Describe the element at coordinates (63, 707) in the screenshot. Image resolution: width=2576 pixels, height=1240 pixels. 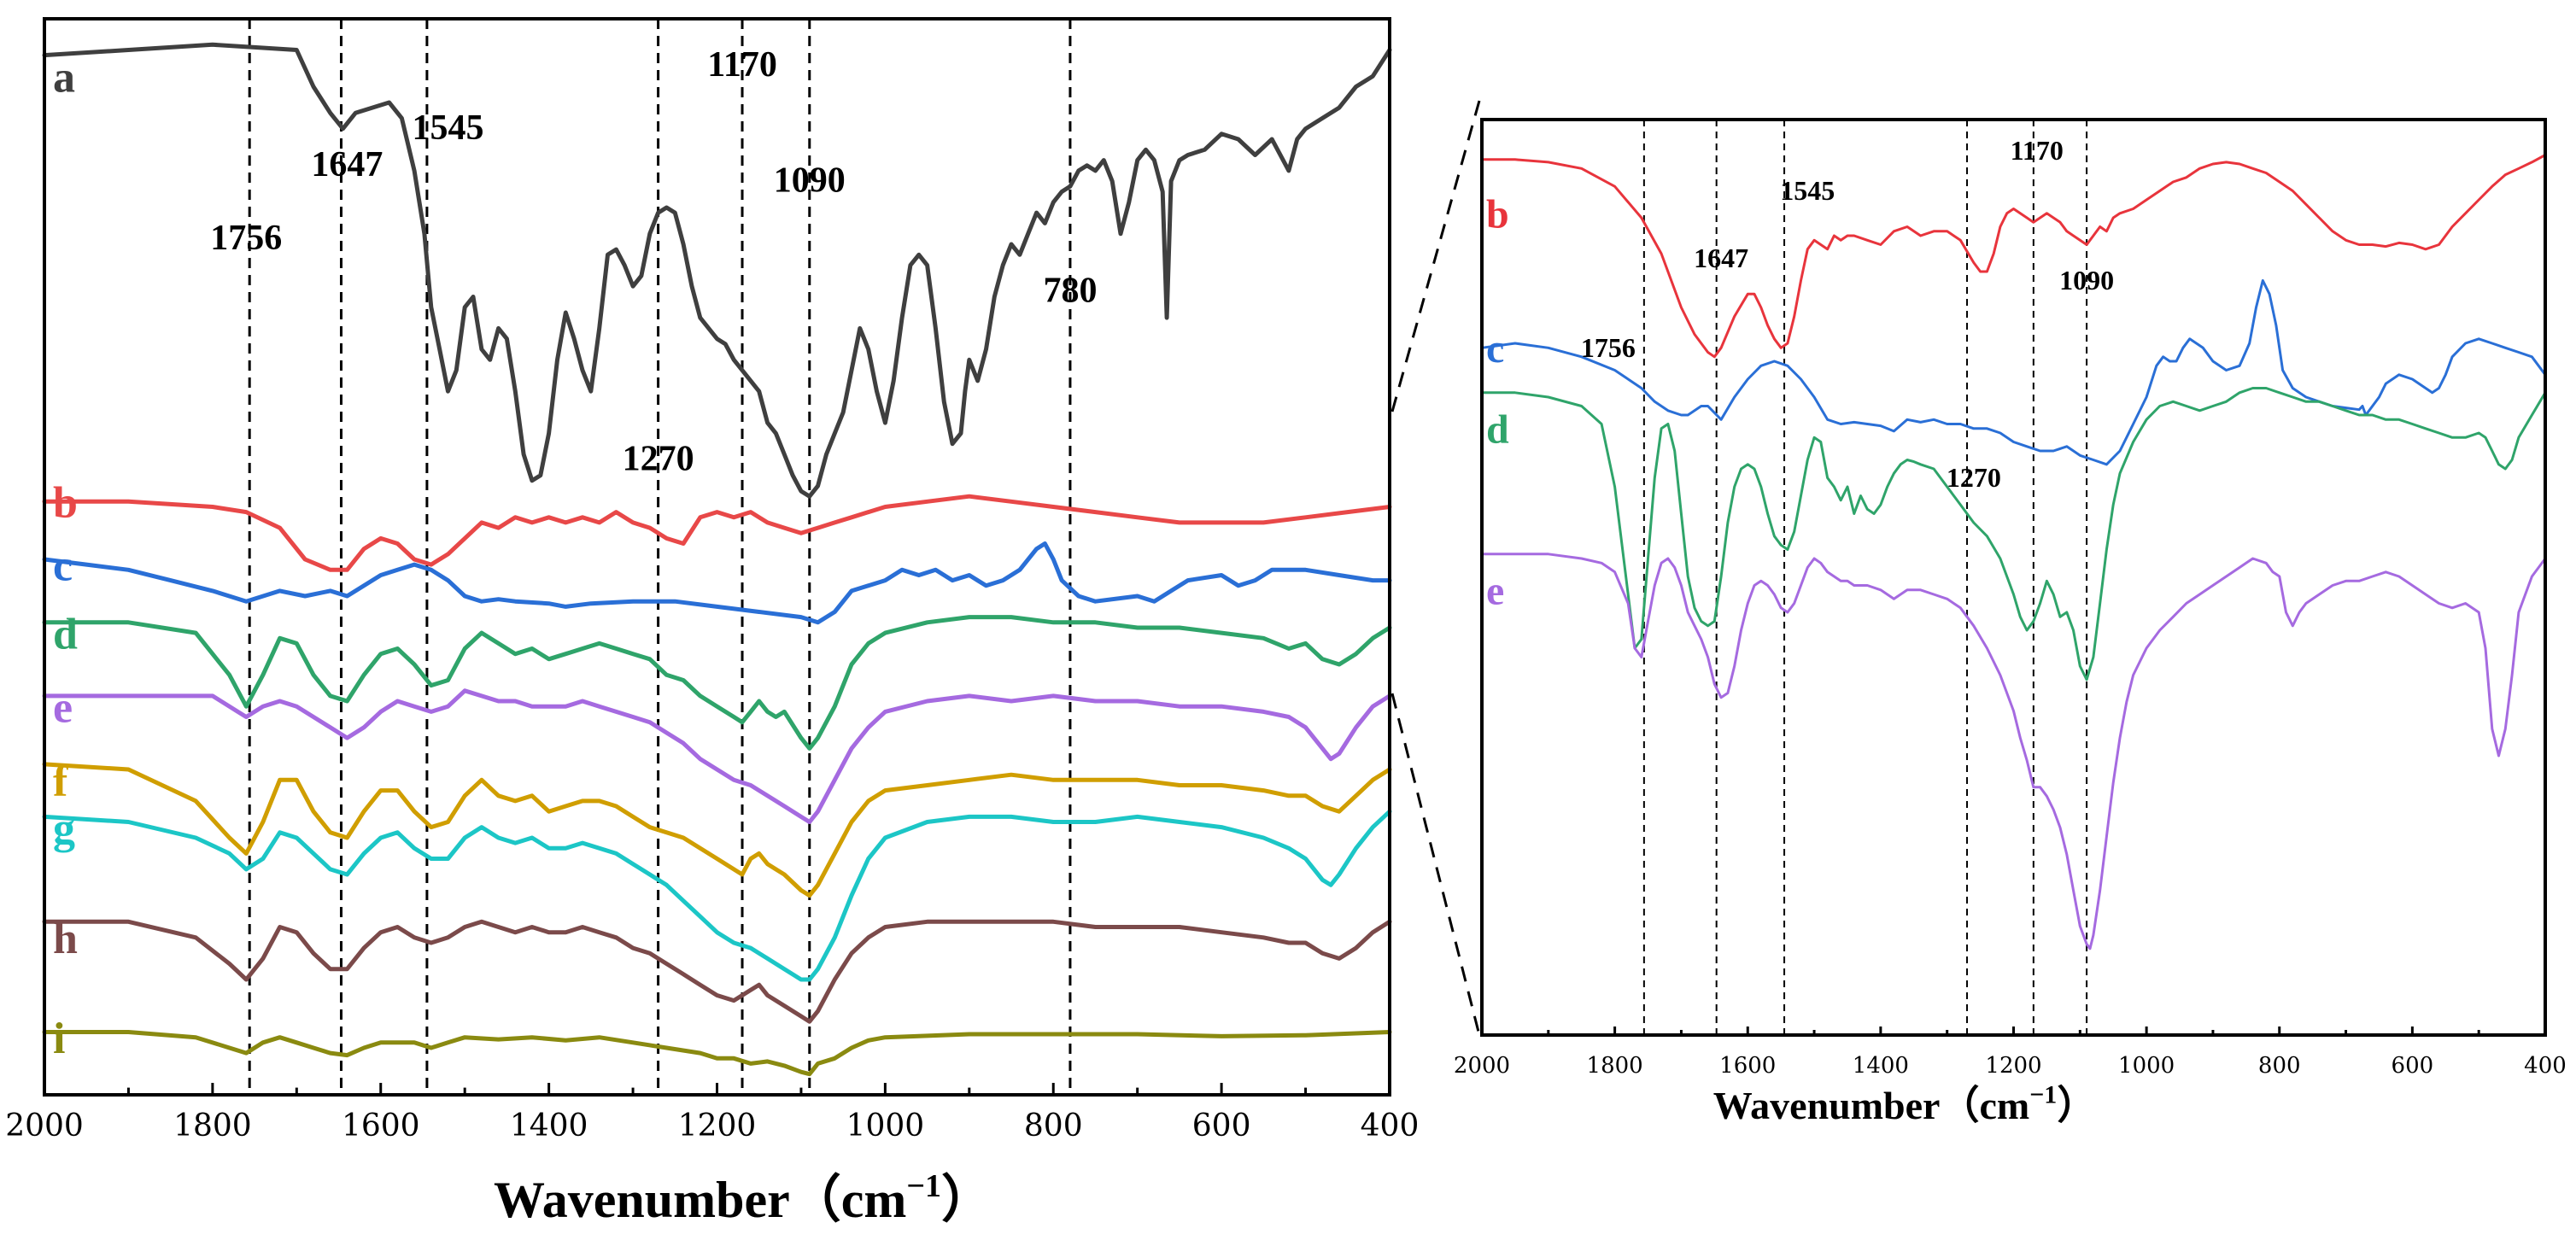
I see `main-series-label-e: e` at that location.